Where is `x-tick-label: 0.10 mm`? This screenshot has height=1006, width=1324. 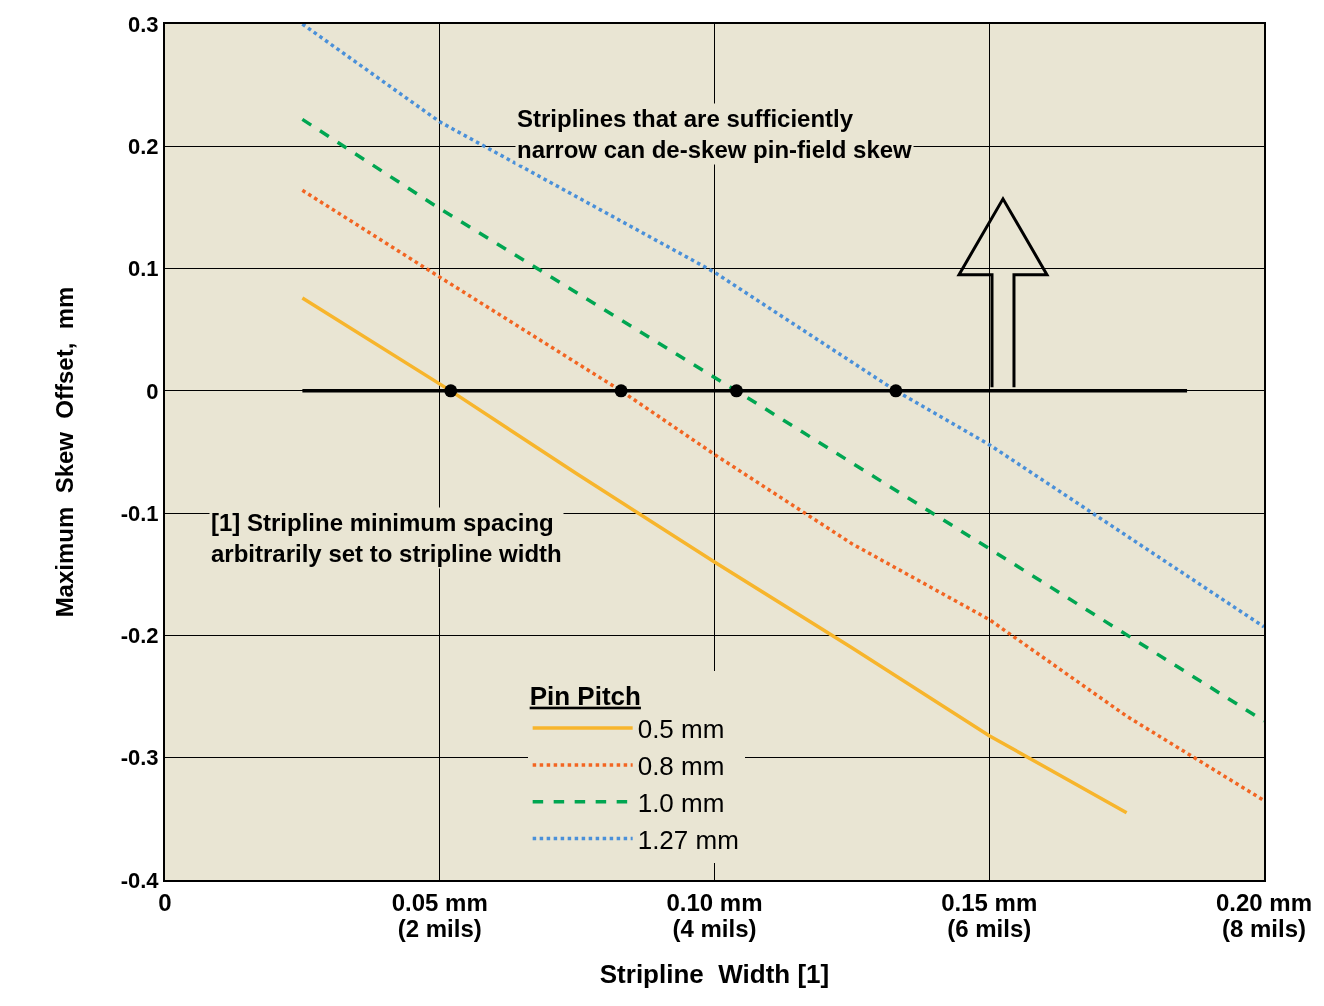
x-tick-label: 0.10 mm is located at coordinates (714, 902).